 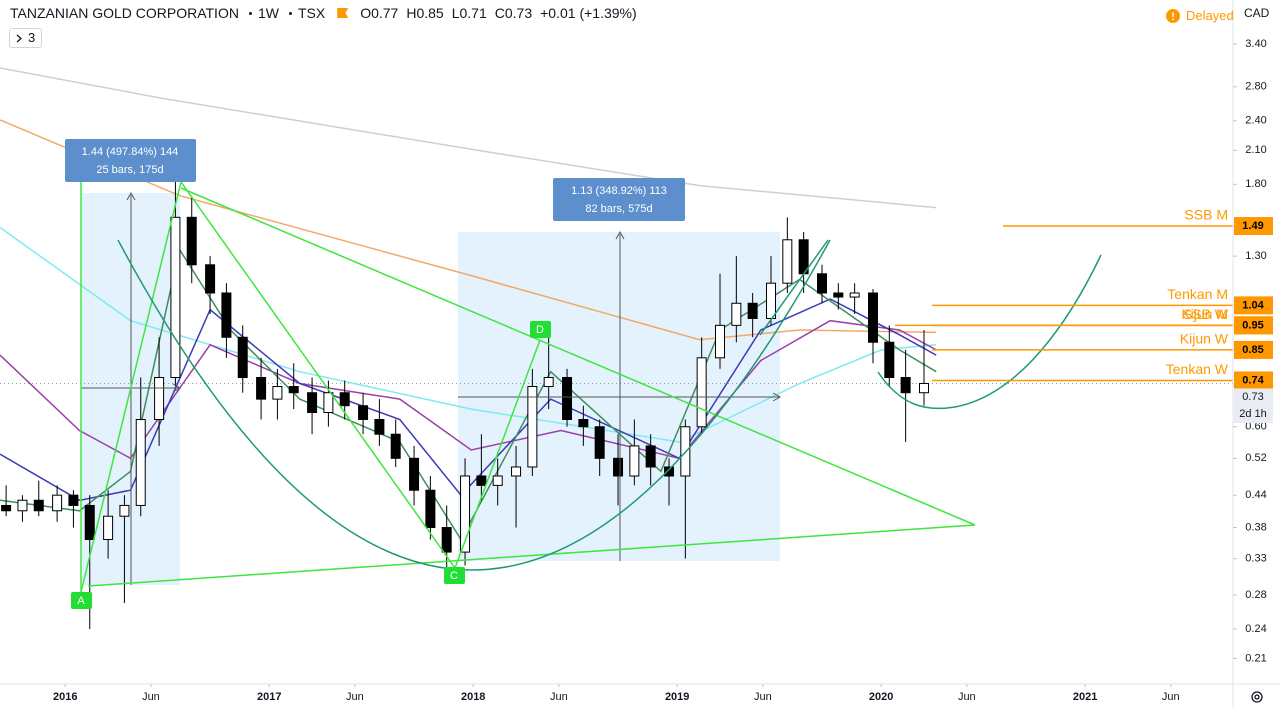 I want to click on level-label: Tenkan M, so click(x=1197, y=294).